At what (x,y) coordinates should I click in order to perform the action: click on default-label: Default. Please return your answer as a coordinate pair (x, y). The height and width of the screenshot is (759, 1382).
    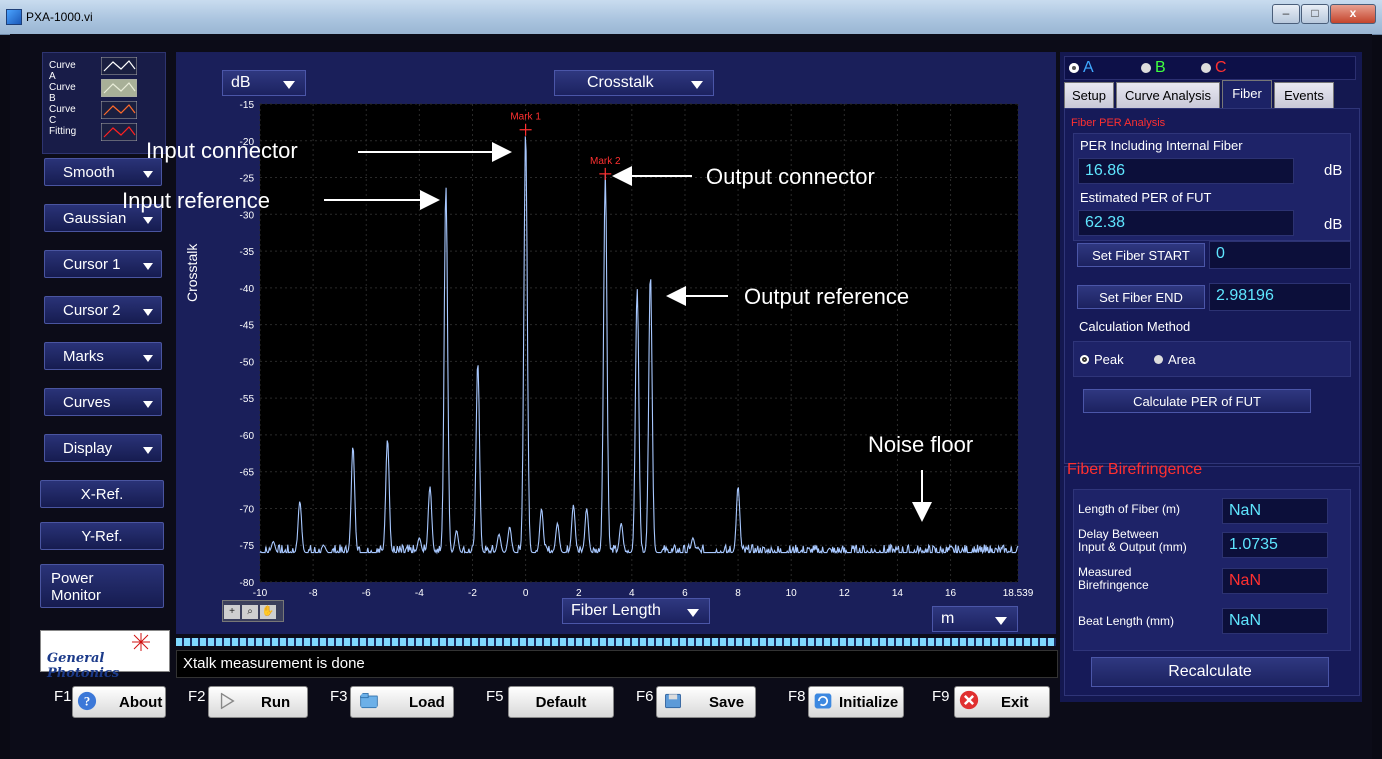
    Looking at the image, I should click on (561, 702).